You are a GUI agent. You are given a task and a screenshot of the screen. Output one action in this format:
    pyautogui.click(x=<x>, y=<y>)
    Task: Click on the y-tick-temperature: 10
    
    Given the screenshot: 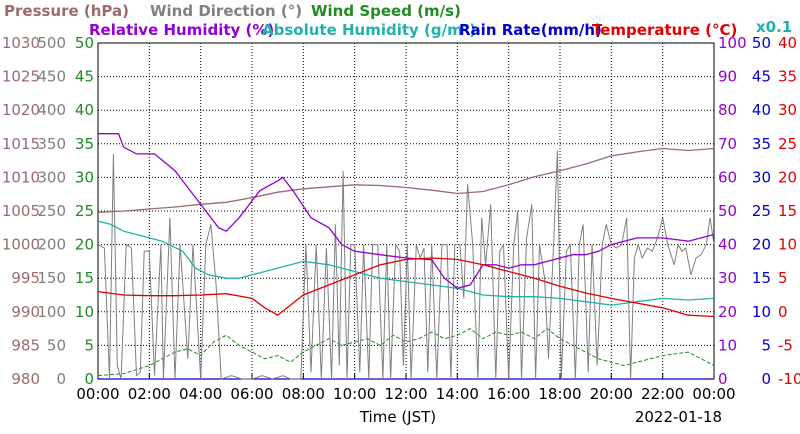 What is the action you would take?
    pyautogui.click(x=787, y=245)
    